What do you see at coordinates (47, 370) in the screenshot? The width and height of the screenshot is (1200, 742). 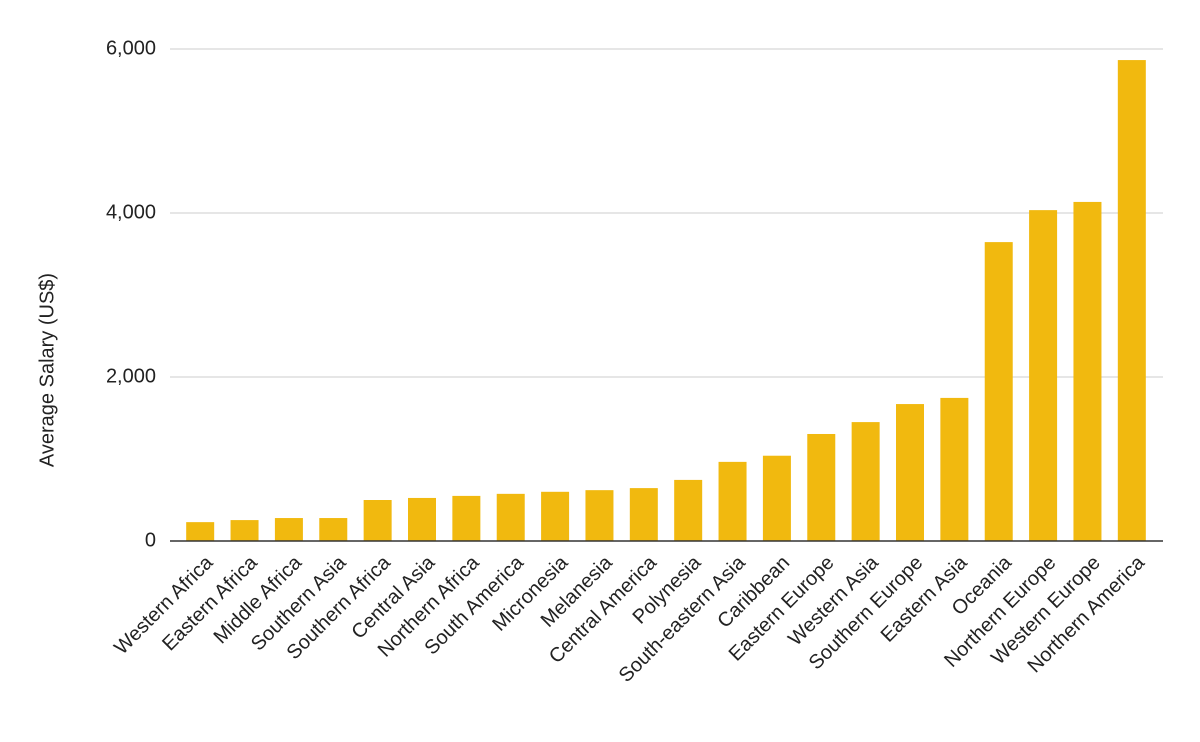 I see `y-axis-label: Average Salary (US$)` at bounding box center [47, 370].